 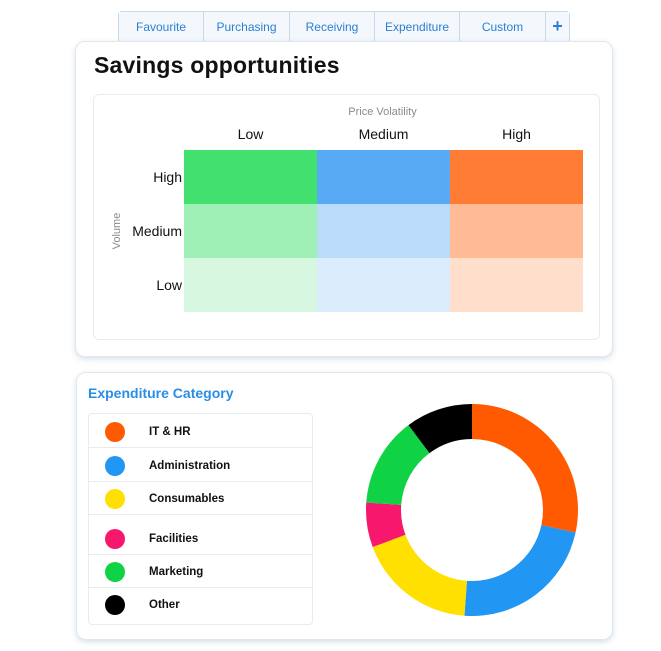 What do you see at coordinates (516, 177) in the screenshot?
I see `matrix-cell-high-volume-high-volatility` at bounding box center [516, 177].